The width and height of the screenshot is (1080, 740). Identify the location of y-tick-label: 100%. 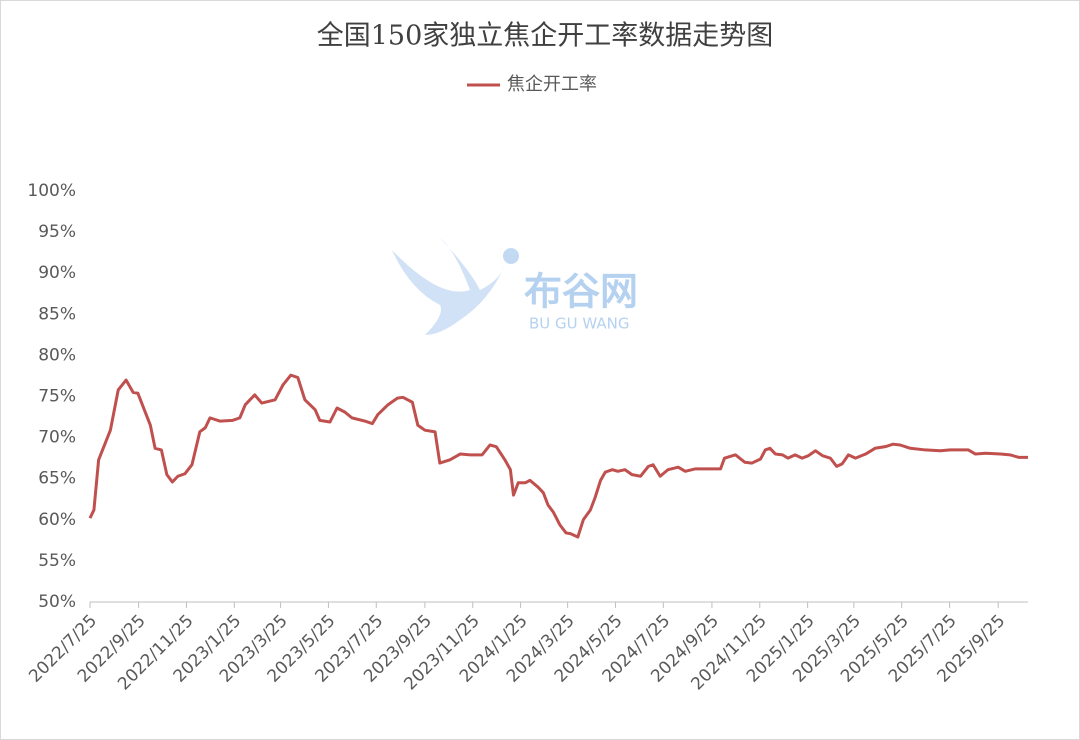
(51, 191).